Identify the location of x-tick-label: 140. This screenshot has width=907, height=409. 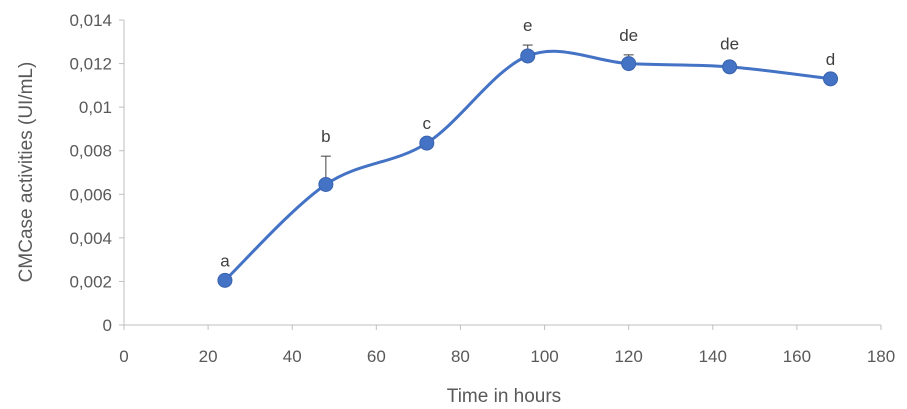
(713, 356).